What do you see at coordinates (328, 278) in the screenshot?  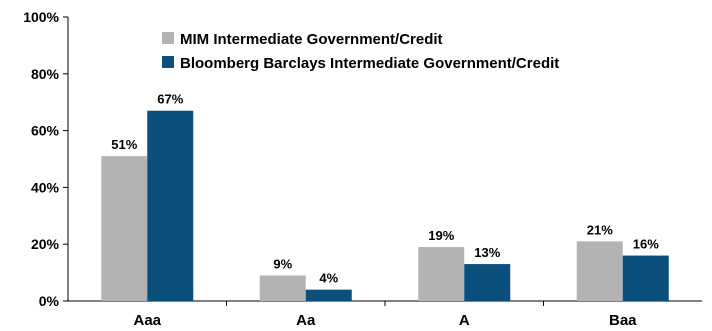 I see `data-label: 4%` at bounding box center [328, 278].